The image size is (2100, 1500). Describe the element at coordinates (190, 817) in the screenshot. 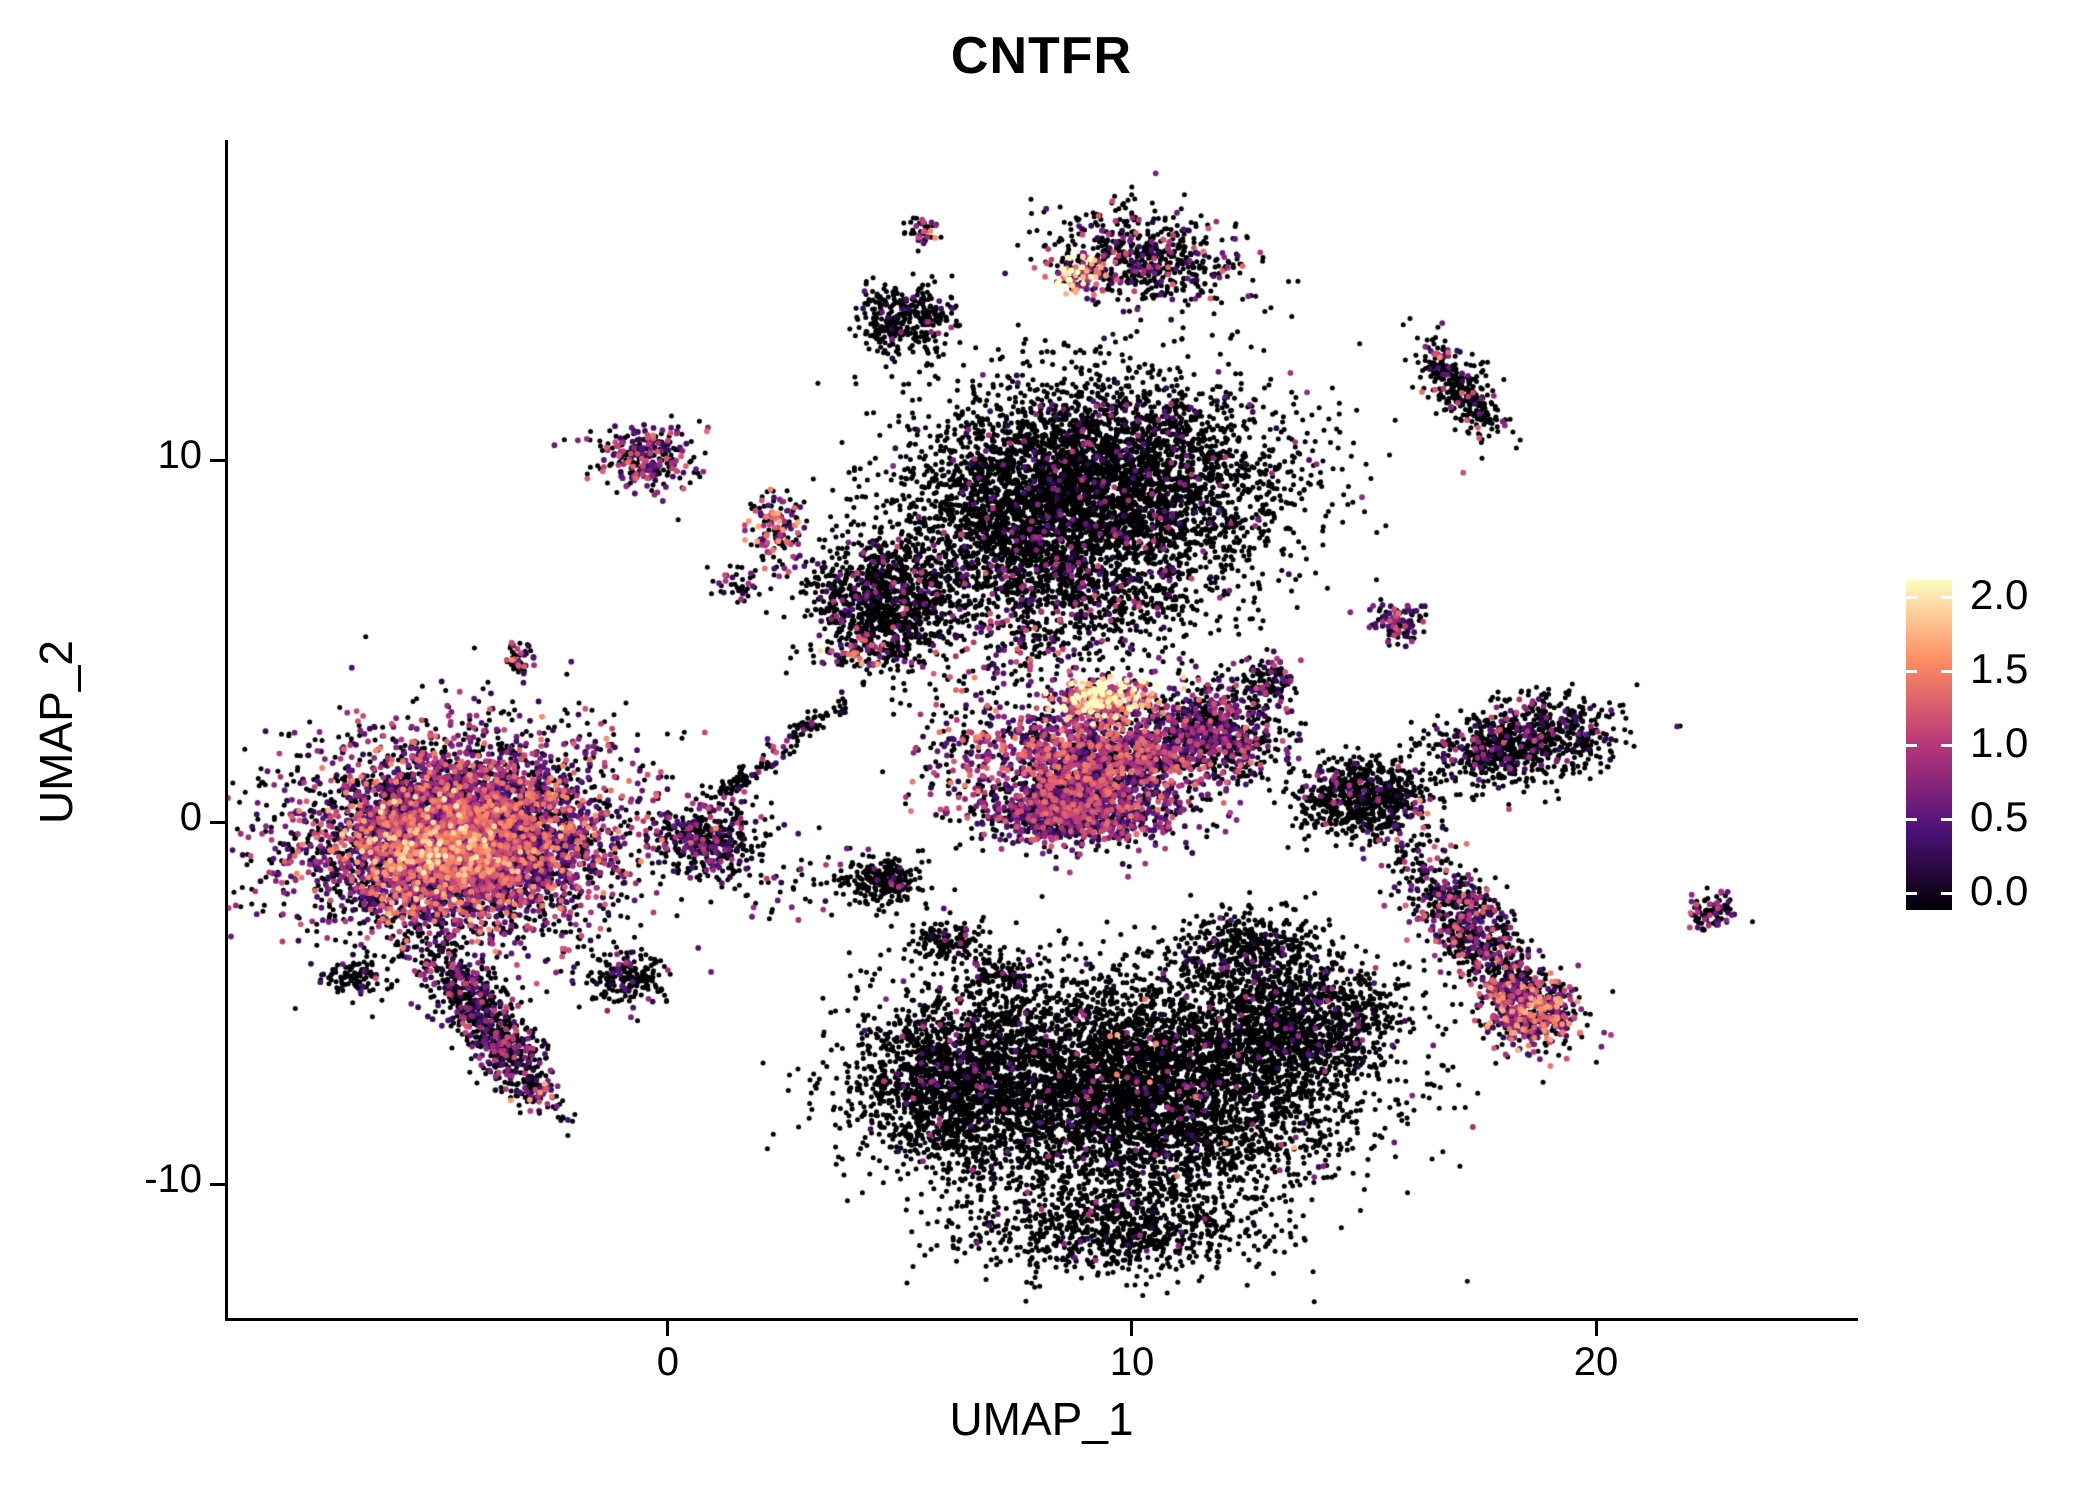

I see `y-axis-tick-label: 0` at that location.